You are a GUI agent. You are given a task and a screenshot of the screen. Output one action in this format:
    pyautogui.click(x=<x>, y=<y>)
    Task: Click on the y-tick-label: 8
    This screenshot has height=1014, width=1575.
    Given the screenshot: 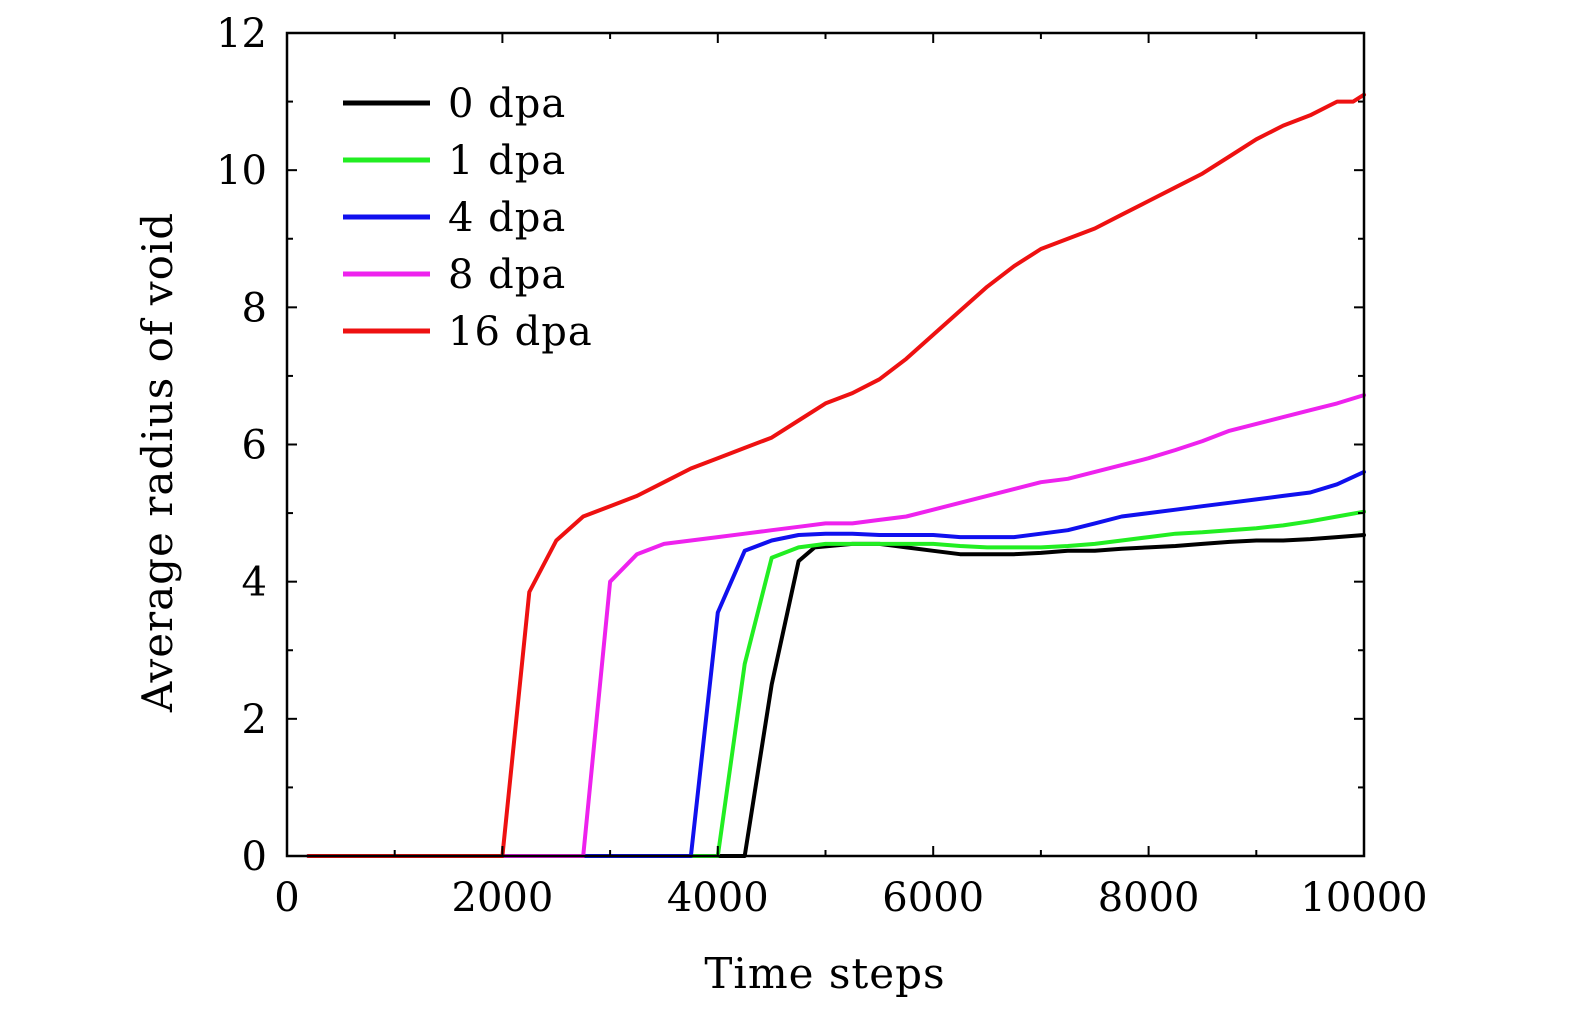 What is the action you would take?
    pyautogui.click(x=254, y=308)
    